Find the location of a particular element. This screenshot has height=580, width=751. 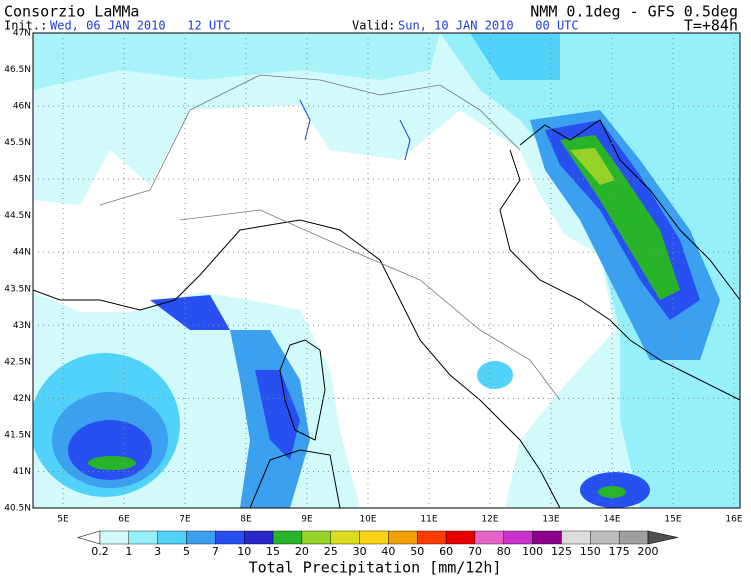

lon-label: 12E is located at coordinates (489, 520).